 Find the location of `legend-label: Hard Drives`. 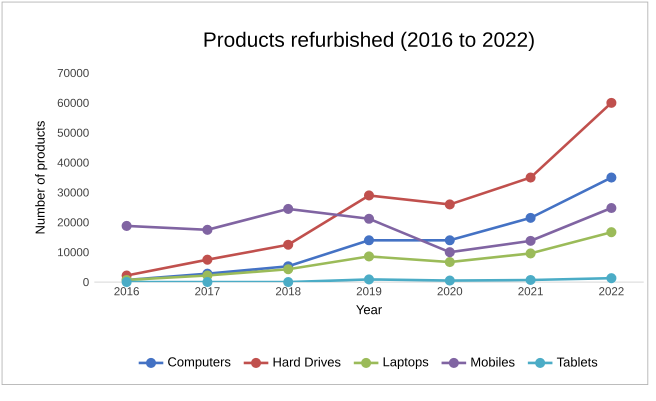

legend-label: Hard Drives is located at coordinates (307, 362).